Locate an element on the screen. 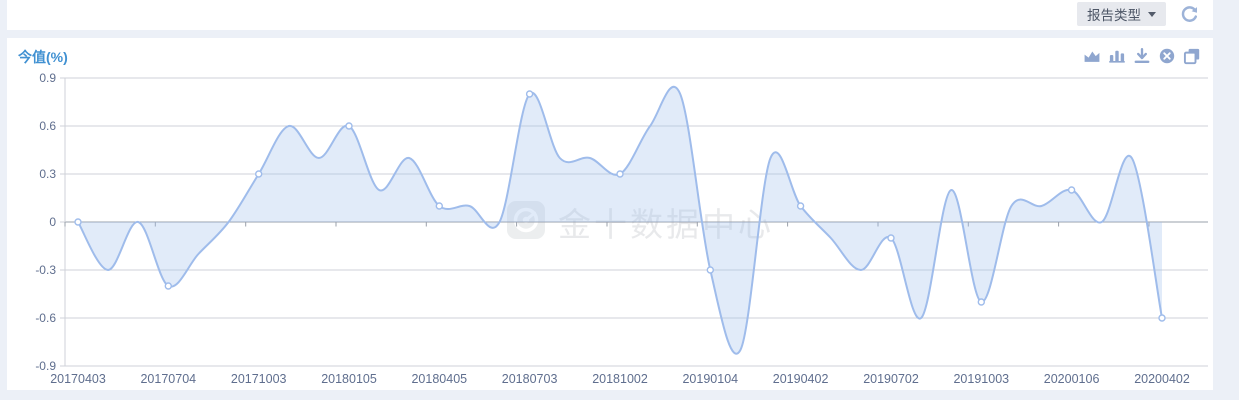  spacer is located at coordinates (610, 34).